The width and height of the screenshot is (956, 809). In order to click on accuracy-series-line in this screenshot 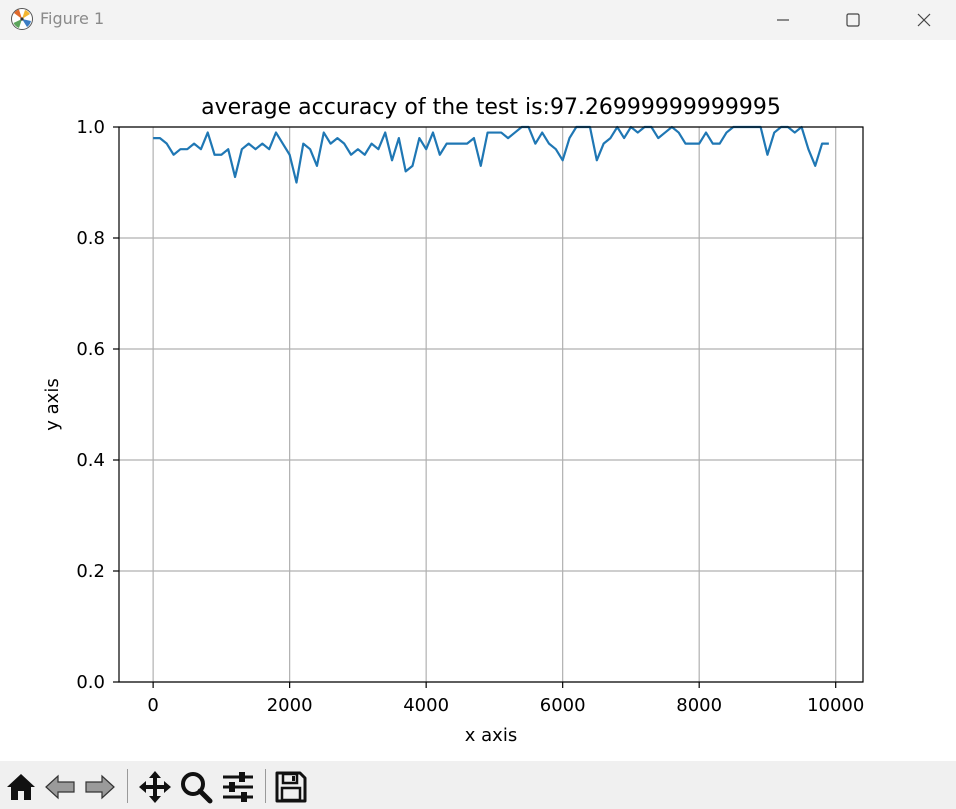, I will do `click(491, 154)`.